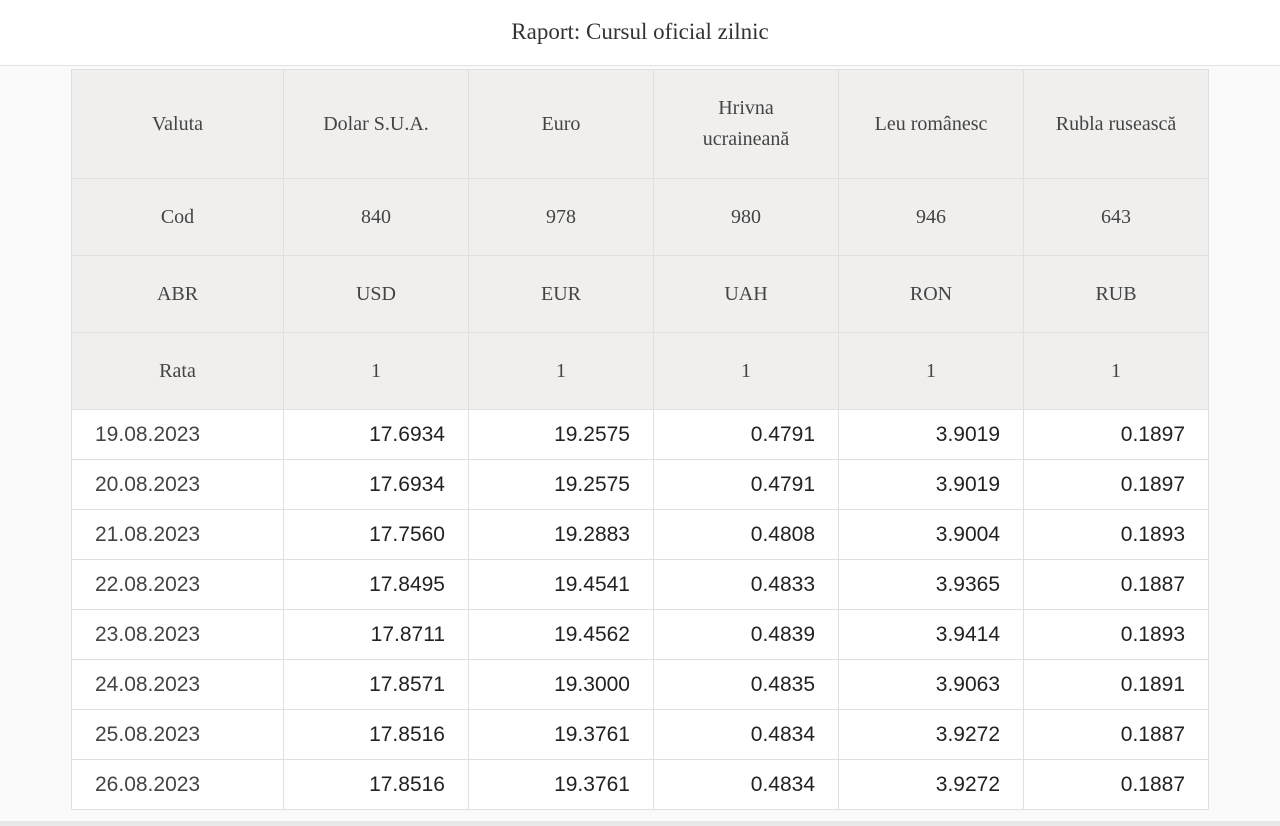 The image size is (1280, 826). What do you see at coordinates (561, 634) in the screenshot?
I see `rate-cell: 19.4562` at bounding box center [561, 634].